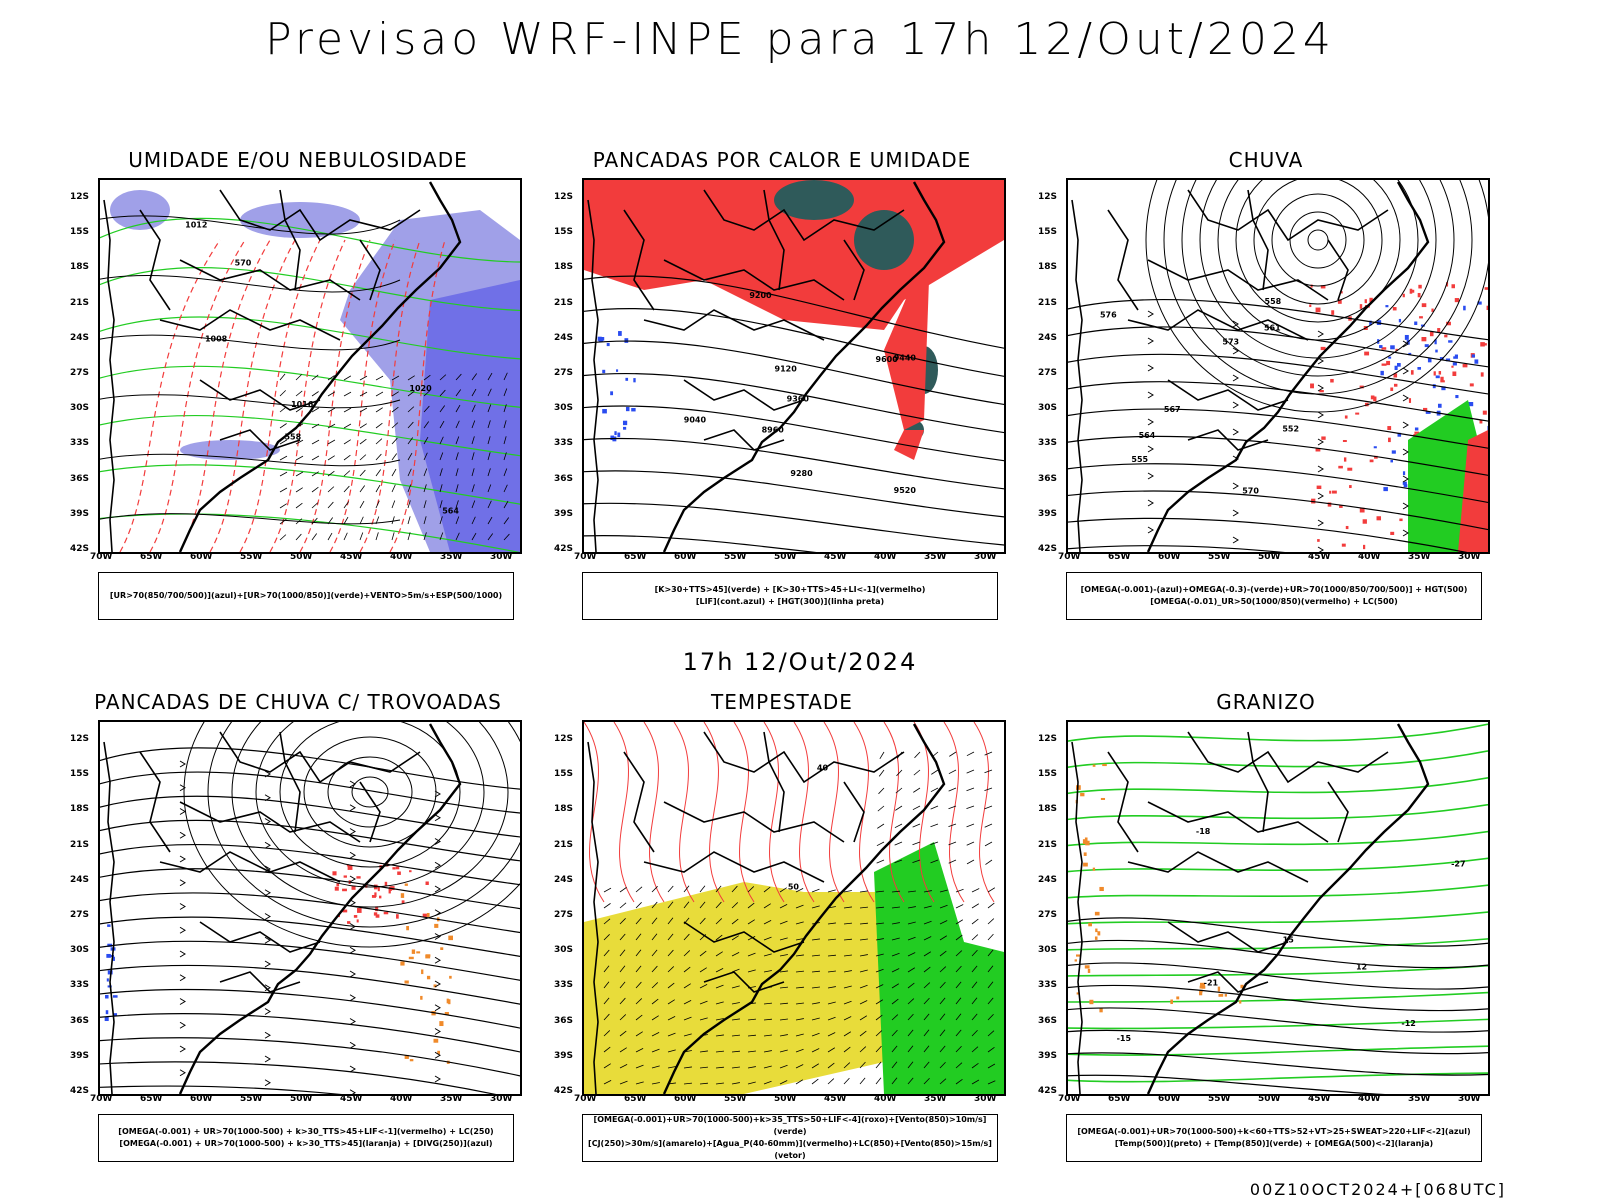 The image size is (1600, 1200). Describe the element at coordinates (1266, 160) in the screenshot. I see `panel-title: CHUVA` at that location.